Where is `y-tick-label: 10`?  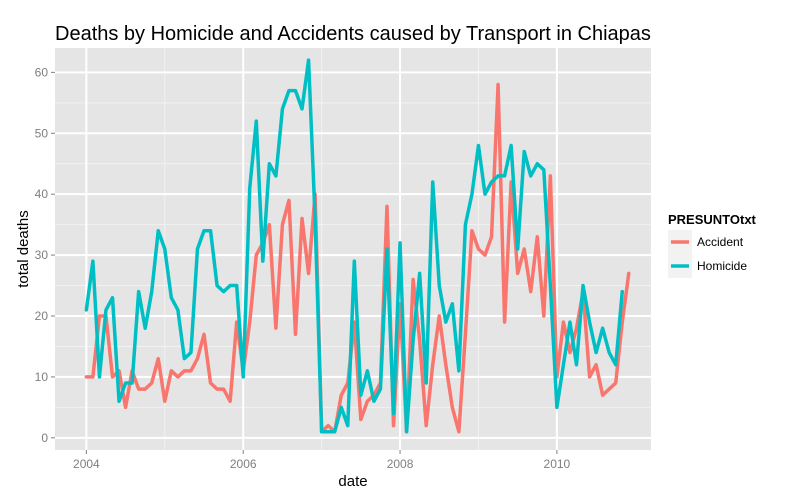
y-tick-label: 10 is located at coordinates (42, 377).